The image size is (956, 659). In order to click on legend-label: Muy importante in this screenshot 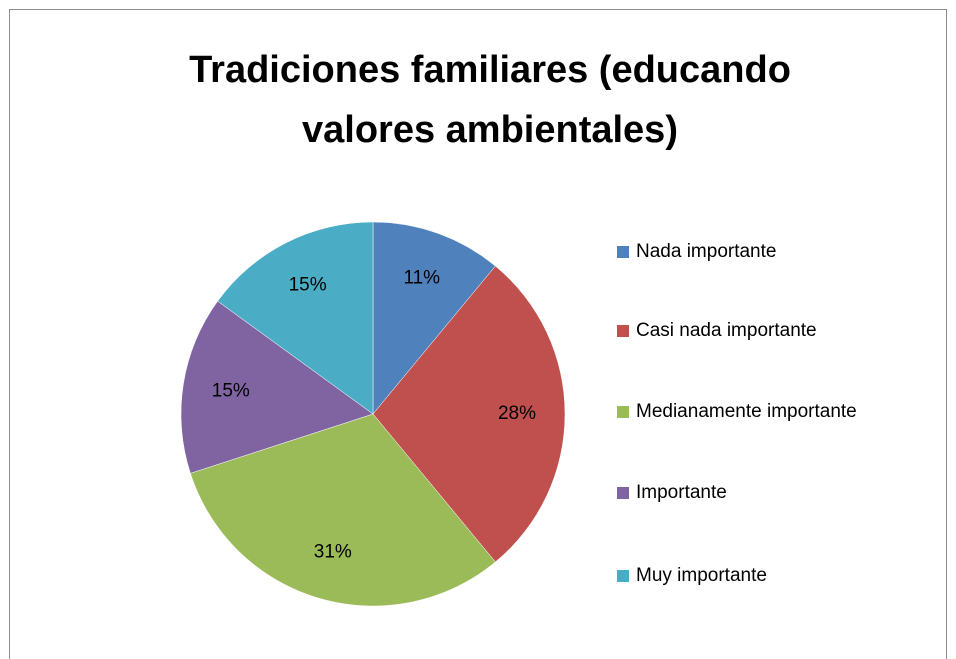, I will do `click(701, 575)`.